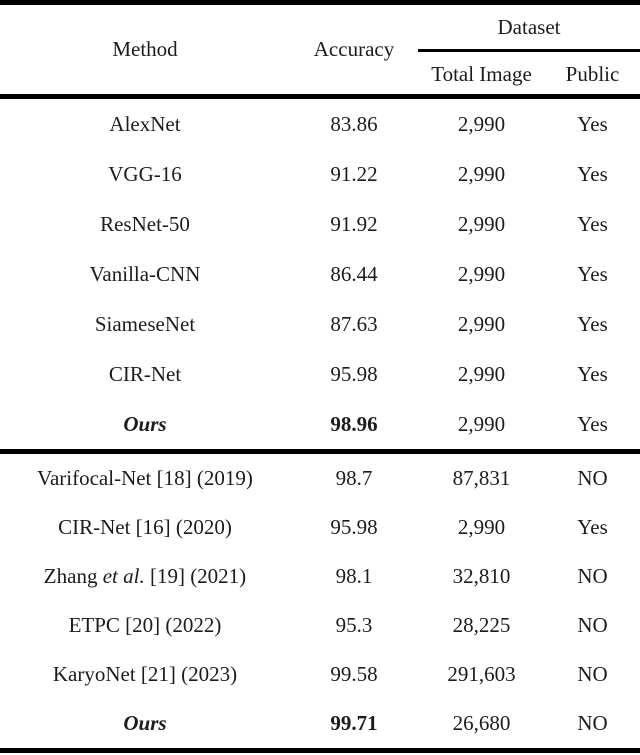 This screenshot has height=755, width=640. I want to click on method-cell: VGG-16, so click(145, 173).